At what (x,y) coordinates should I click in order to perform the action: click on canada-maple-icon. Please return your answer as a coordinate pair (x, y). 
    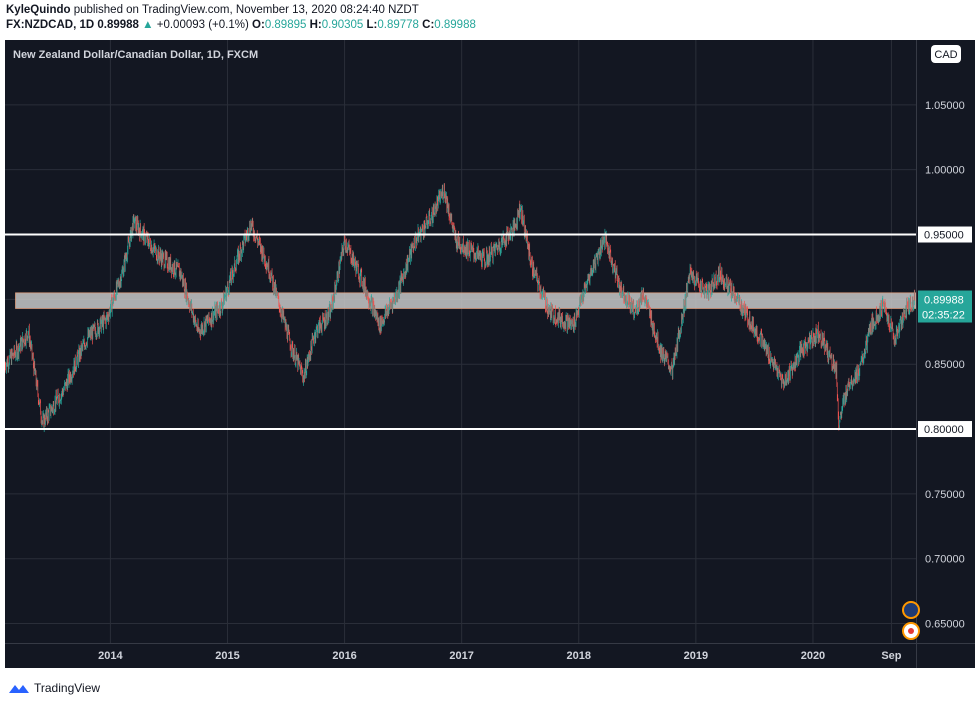
    Looking at the image, I should click on (911, 631).